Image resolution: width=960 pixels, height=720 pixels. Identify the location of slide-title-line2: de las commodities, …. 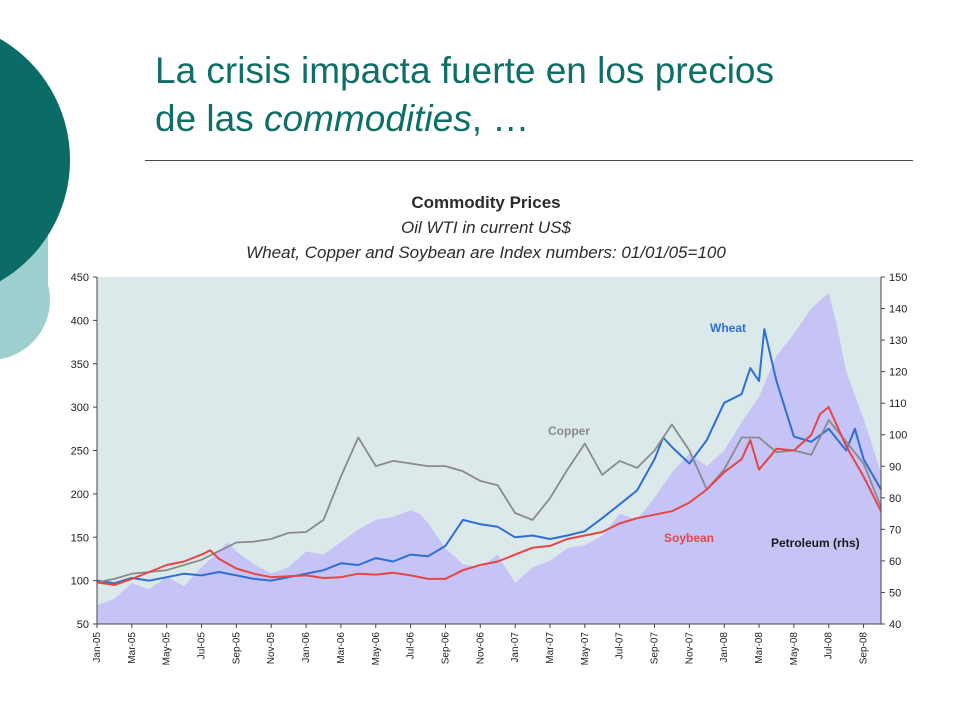
(540, 119).